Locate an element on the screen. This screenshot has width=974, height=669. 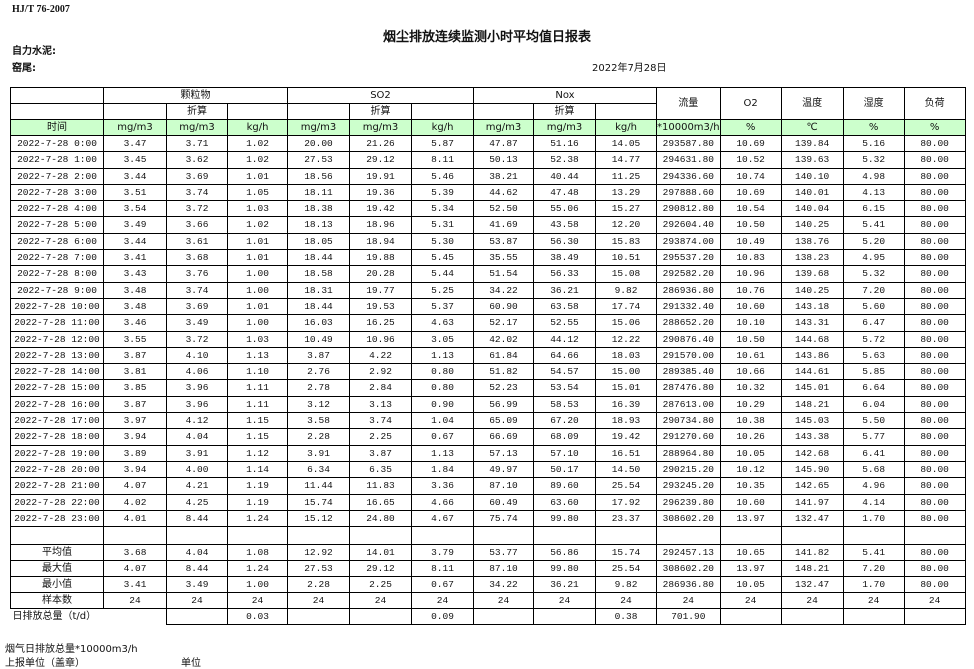
value-cell: 3.12 is located at coordinates (318, 404).